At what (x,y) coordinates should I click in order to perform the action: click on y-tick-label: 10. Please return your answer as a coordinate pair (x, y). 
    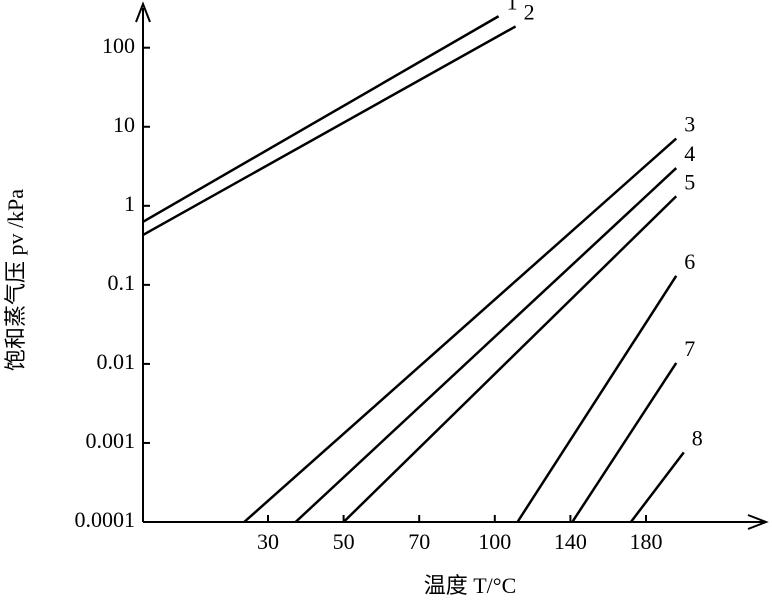
    Looking at the image, I should click on (124, 124).